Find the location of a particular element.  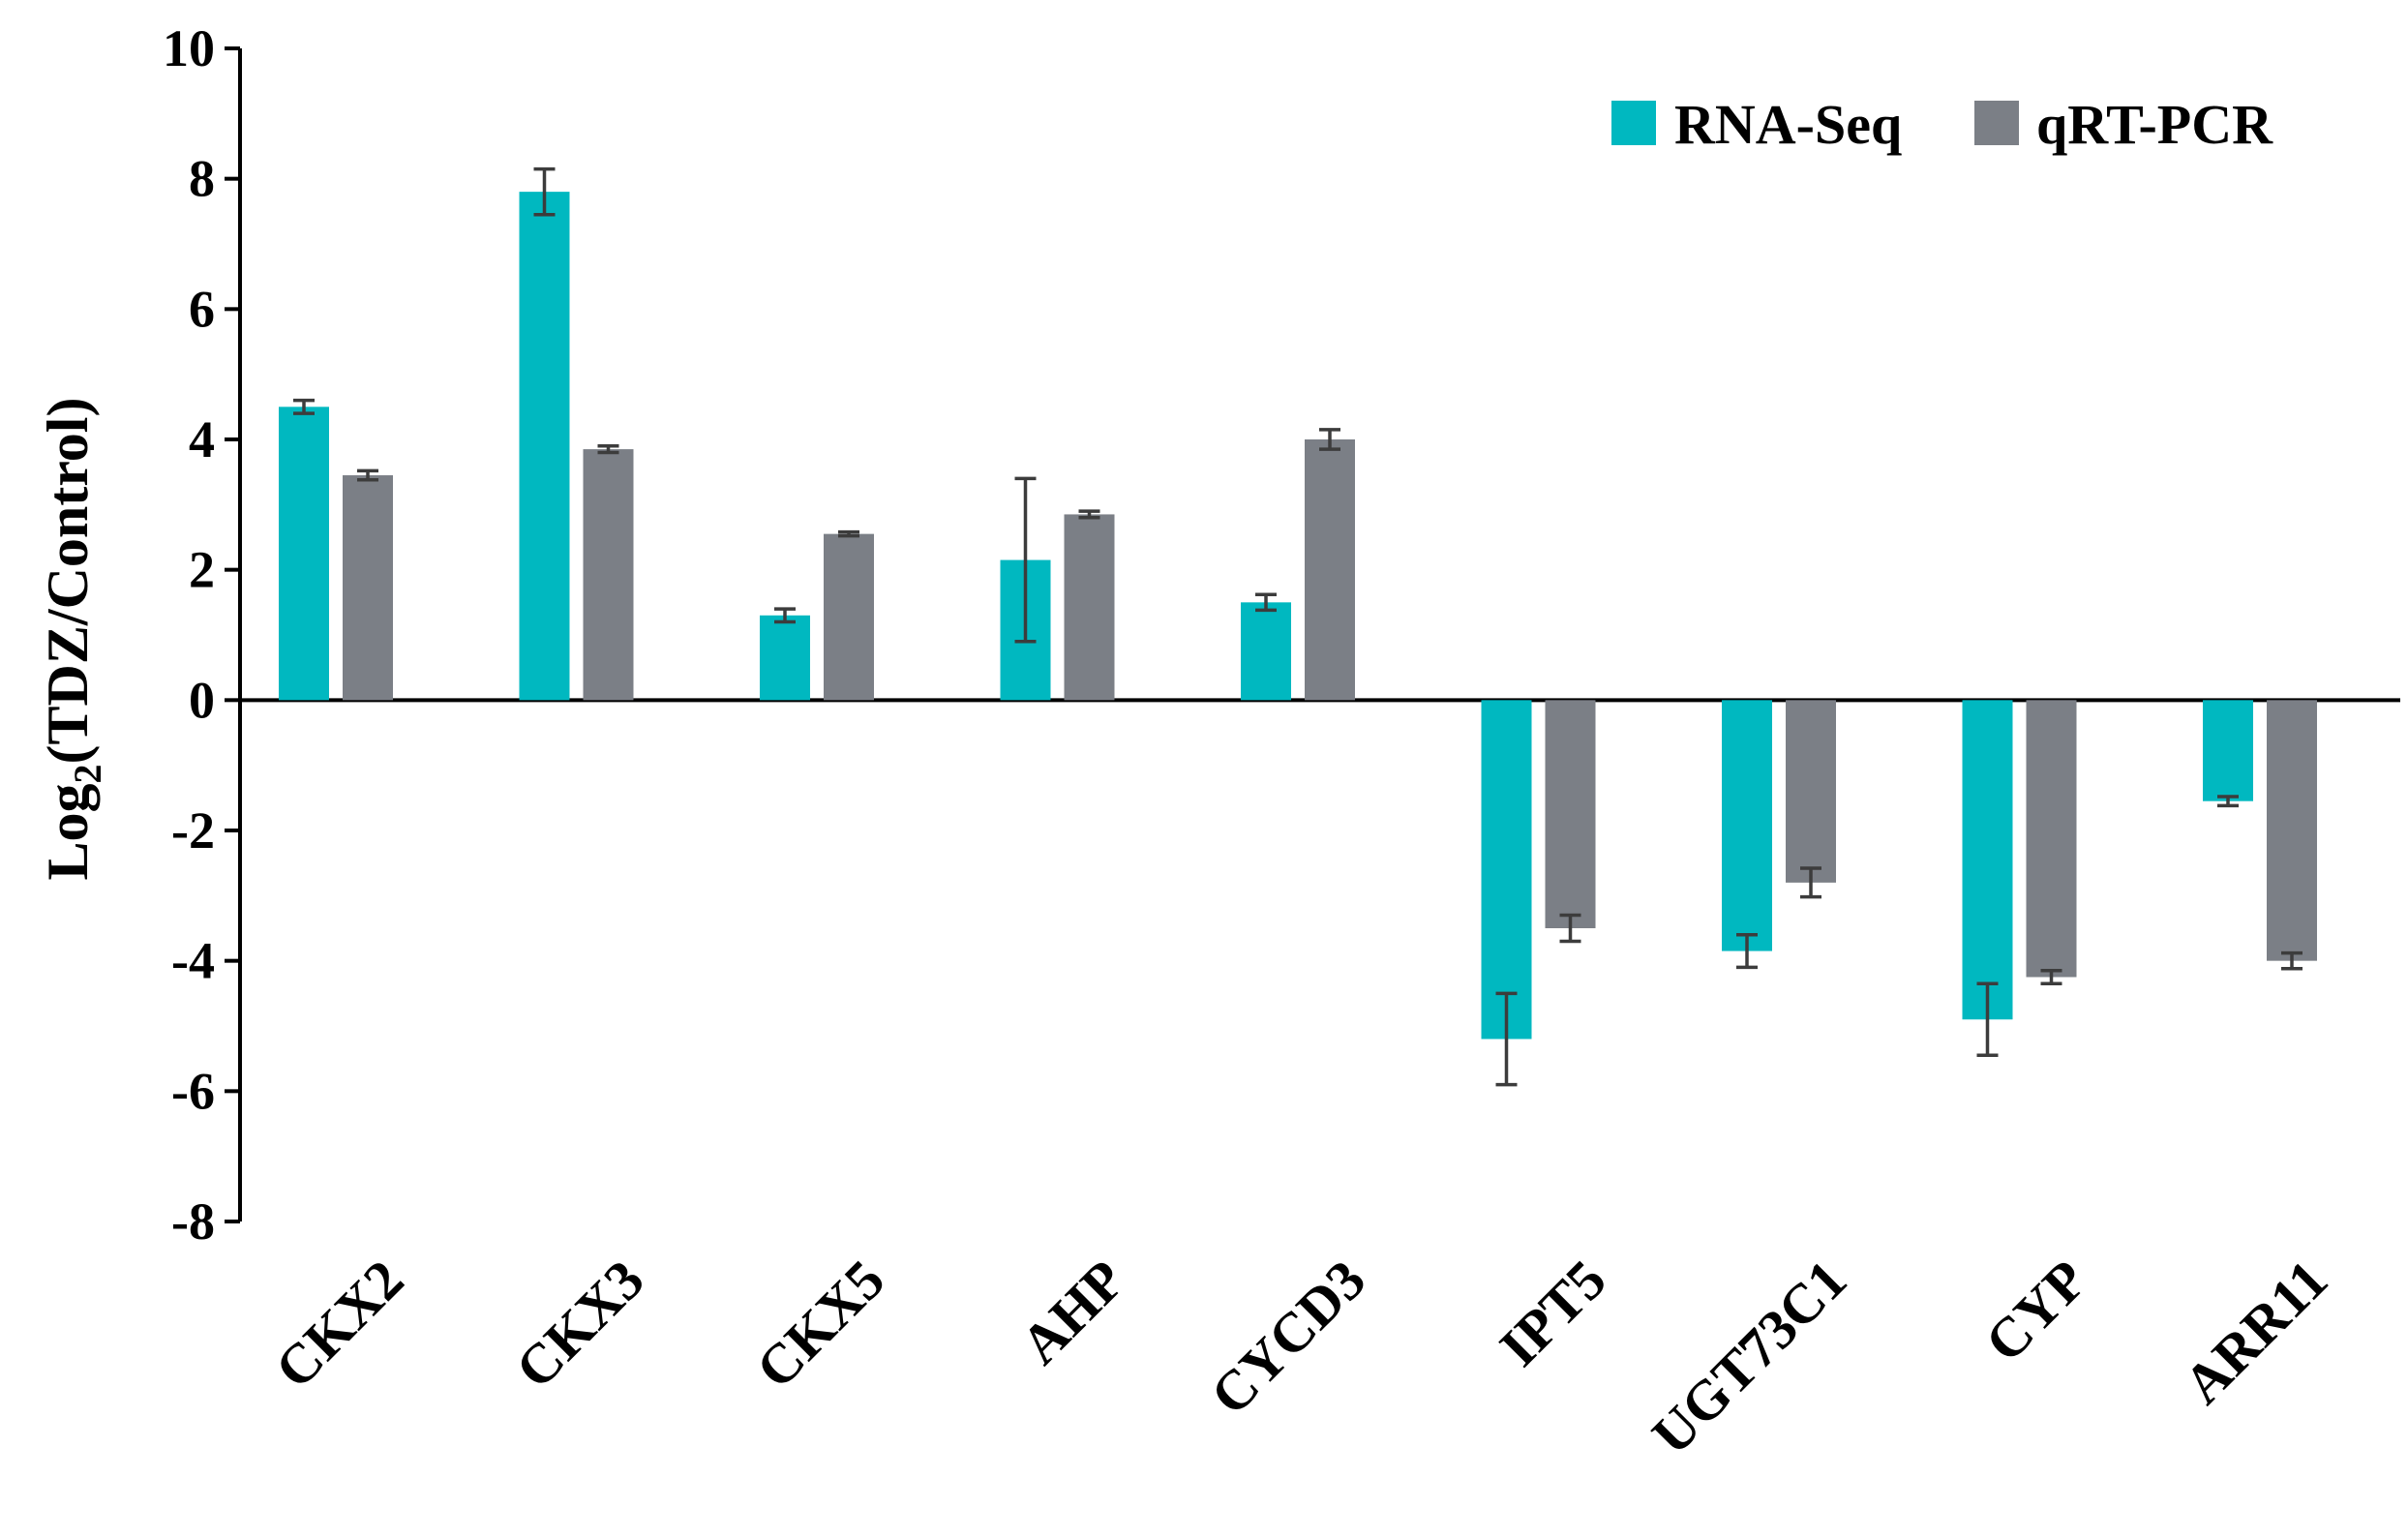

error-bar-qrt-pcr-cyp is located at coordinates (2051, 977).